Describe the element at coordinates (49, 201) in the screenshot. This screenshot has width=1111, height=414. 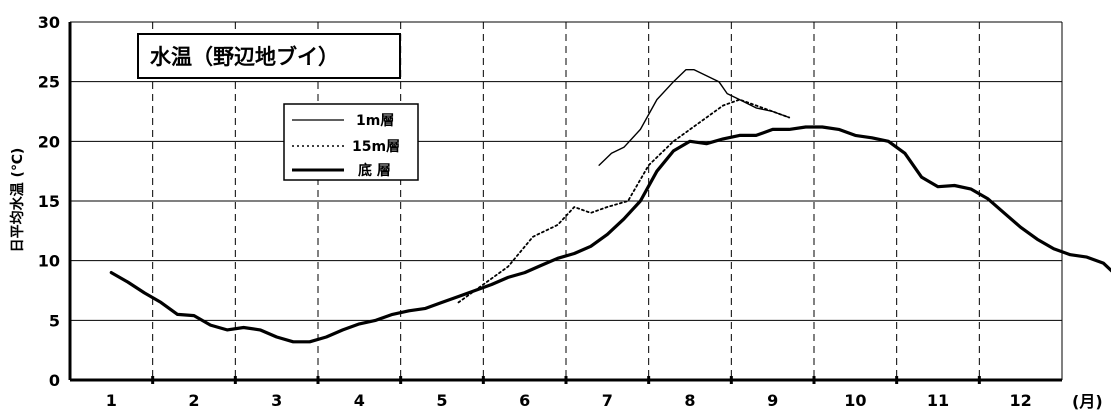
I see `y-tick-label: 15` at that location.